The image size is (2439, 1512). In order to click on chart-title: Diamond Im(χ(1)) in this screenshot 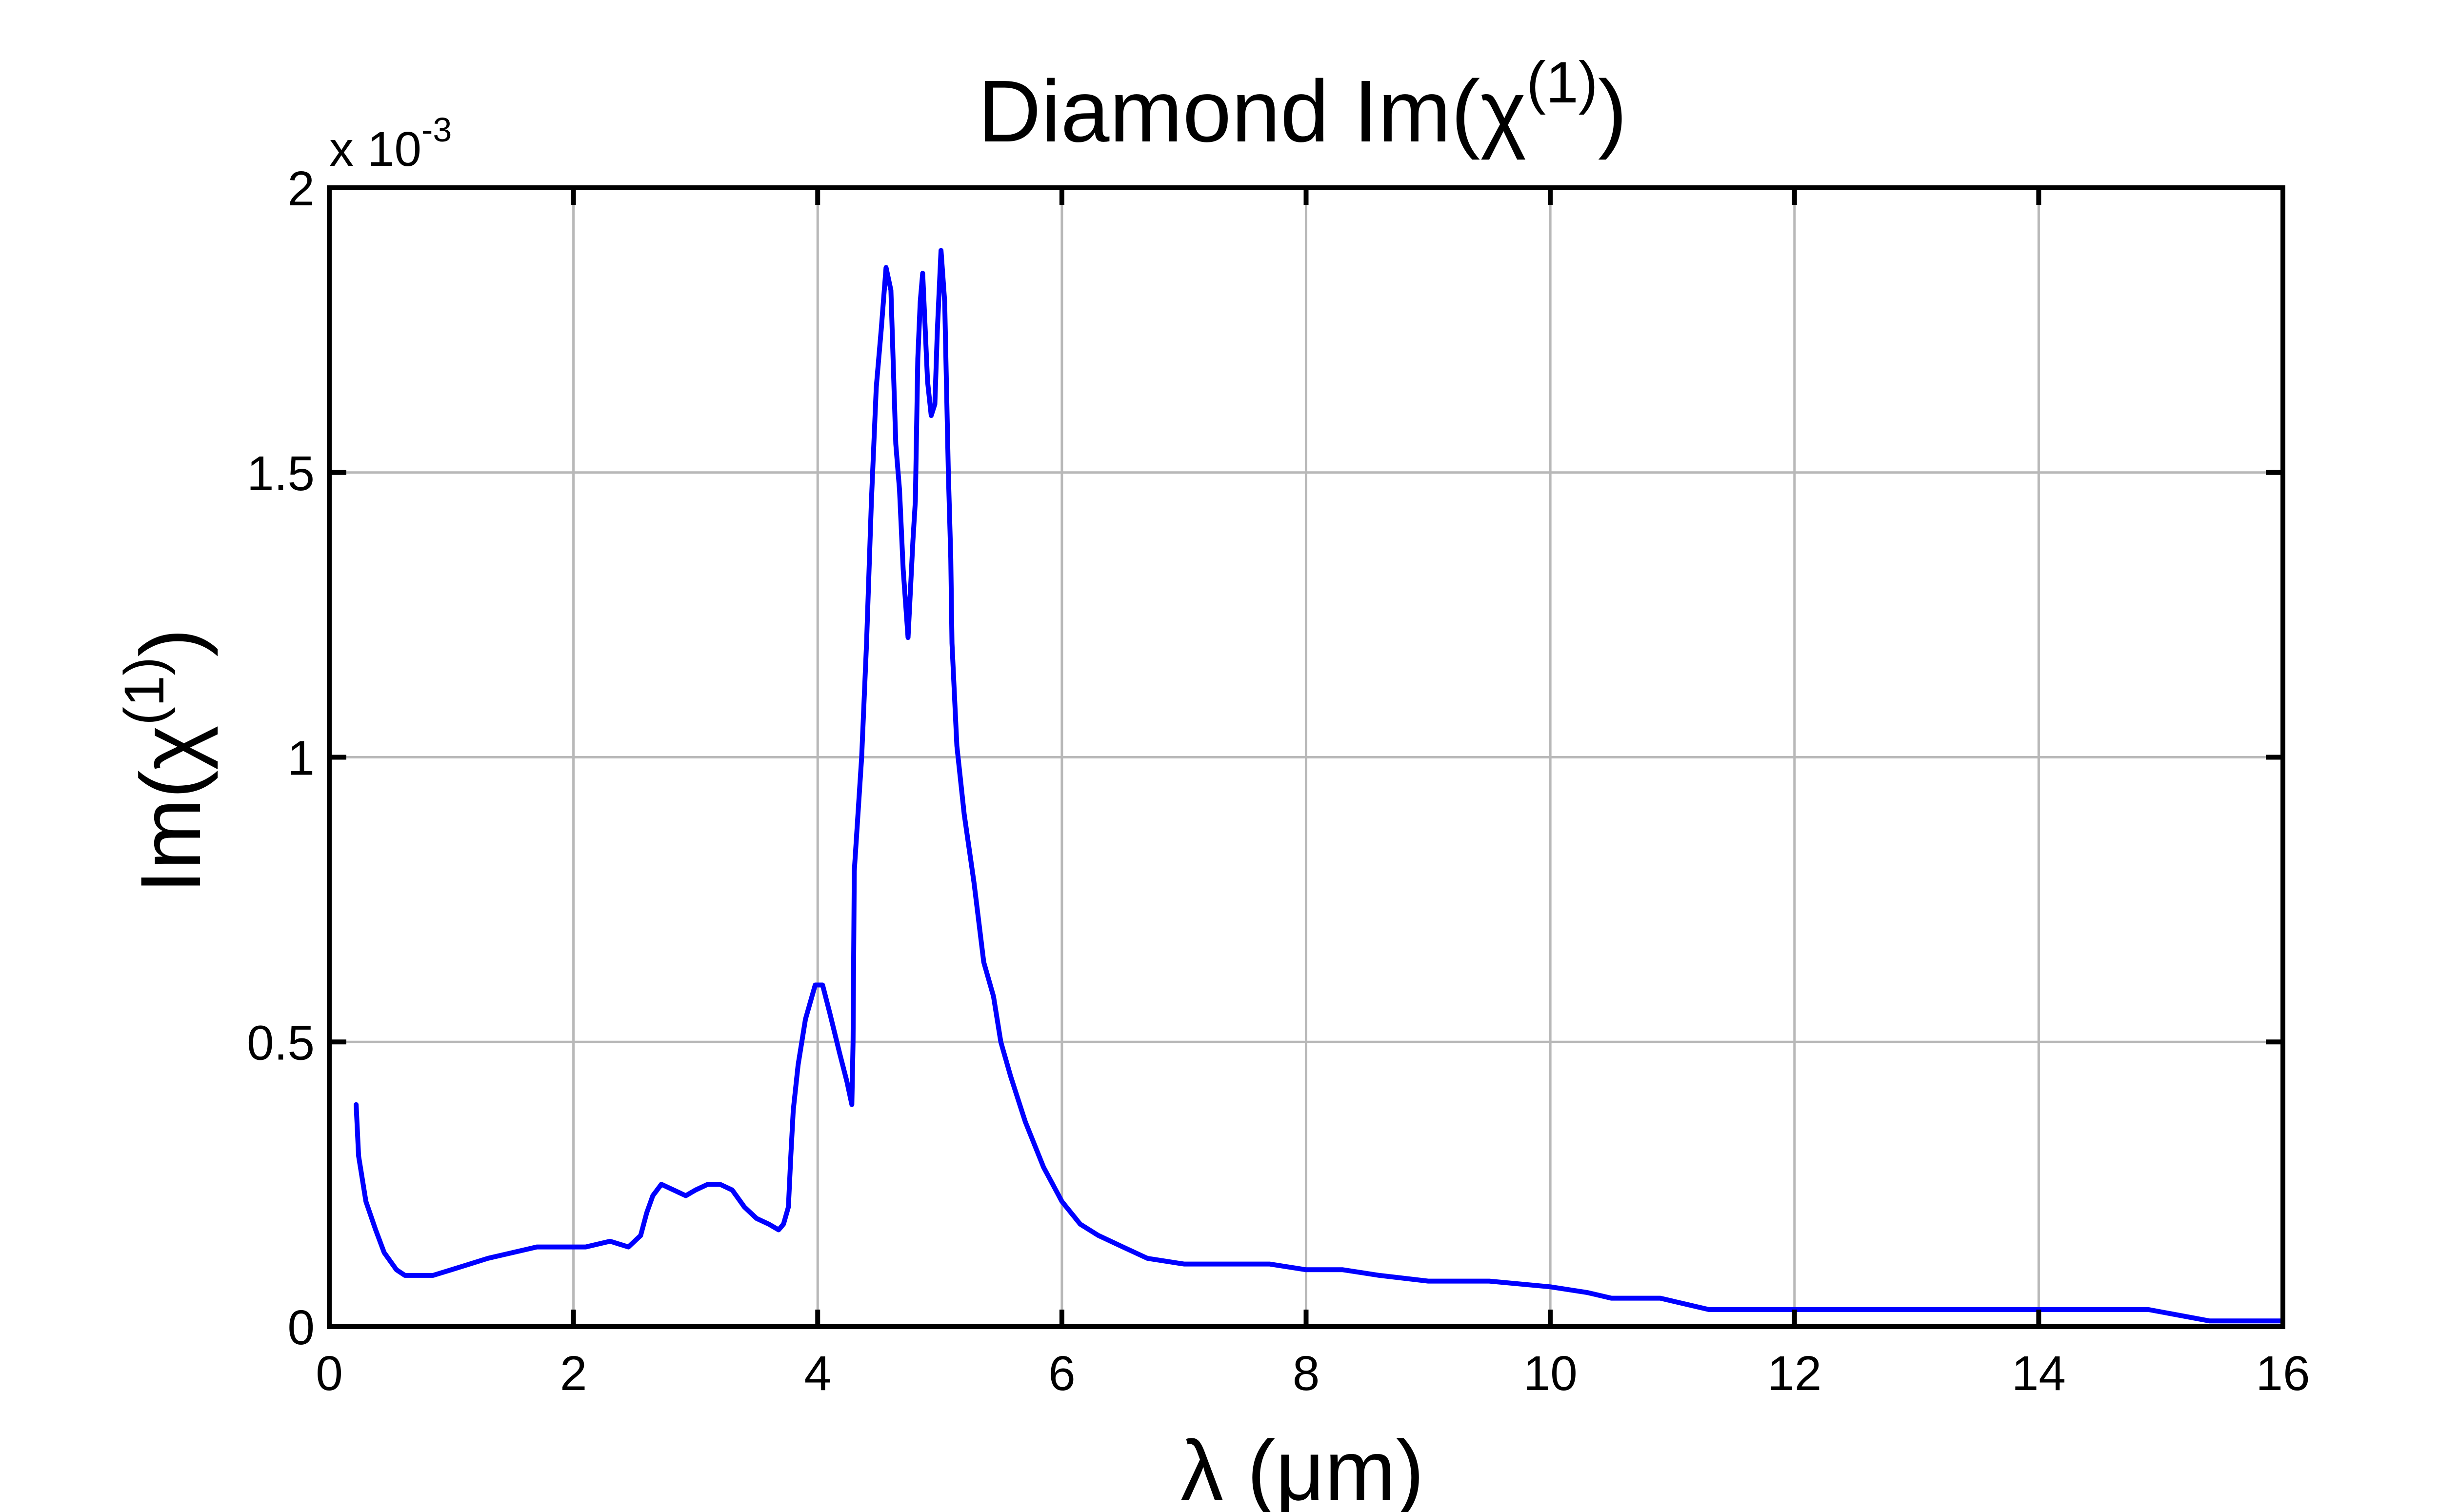, I will do `click(1302, 105)`.